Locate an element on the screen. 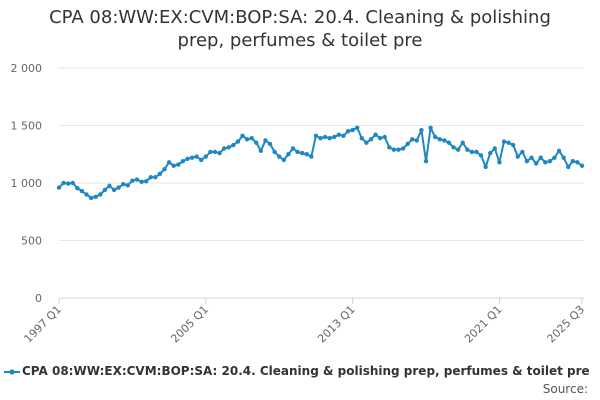  data-point: 1997 Q3: 995 is located at coordinates (68, 183).